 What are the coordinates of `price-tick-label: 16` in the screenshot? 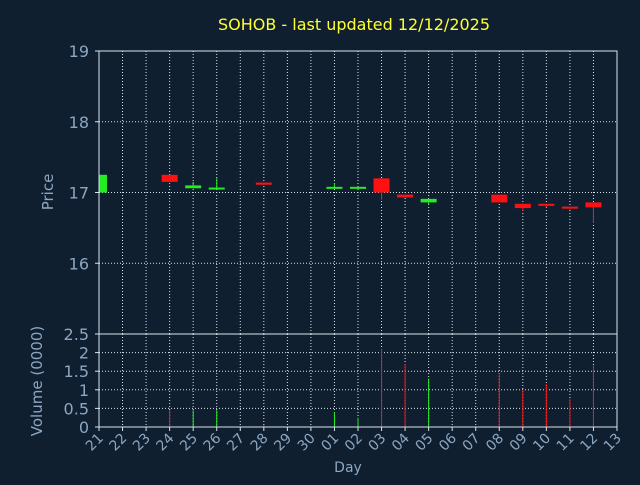 It's located at (79, 263).